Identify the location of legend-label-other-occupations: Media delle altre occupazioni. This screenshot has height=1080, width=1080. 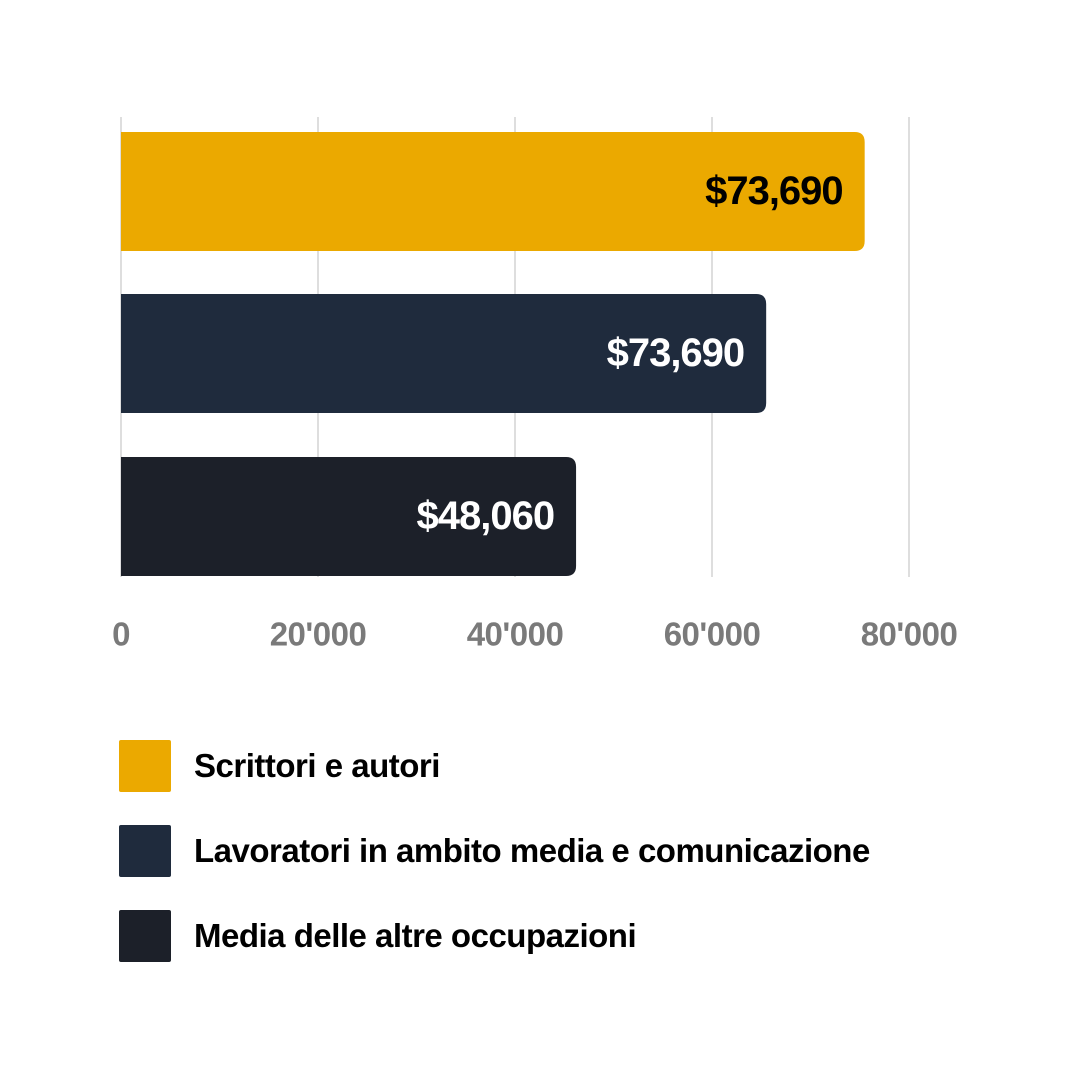
(415, 935).